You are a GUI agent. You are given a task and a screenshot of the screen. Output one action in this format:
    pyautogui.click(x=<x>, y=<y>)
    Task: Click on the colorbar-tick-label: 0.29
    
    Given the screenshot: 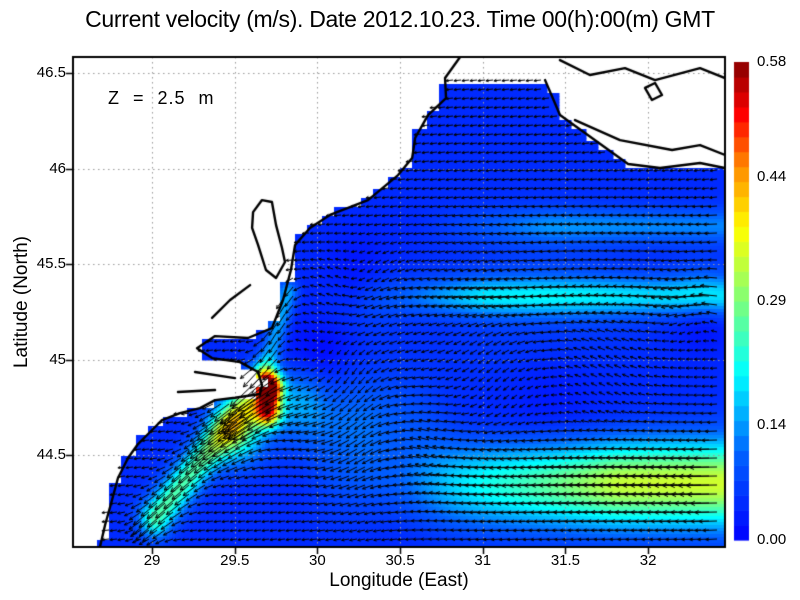 What is the action you would take?
    pyautogui.click(x=772, y=300)
    